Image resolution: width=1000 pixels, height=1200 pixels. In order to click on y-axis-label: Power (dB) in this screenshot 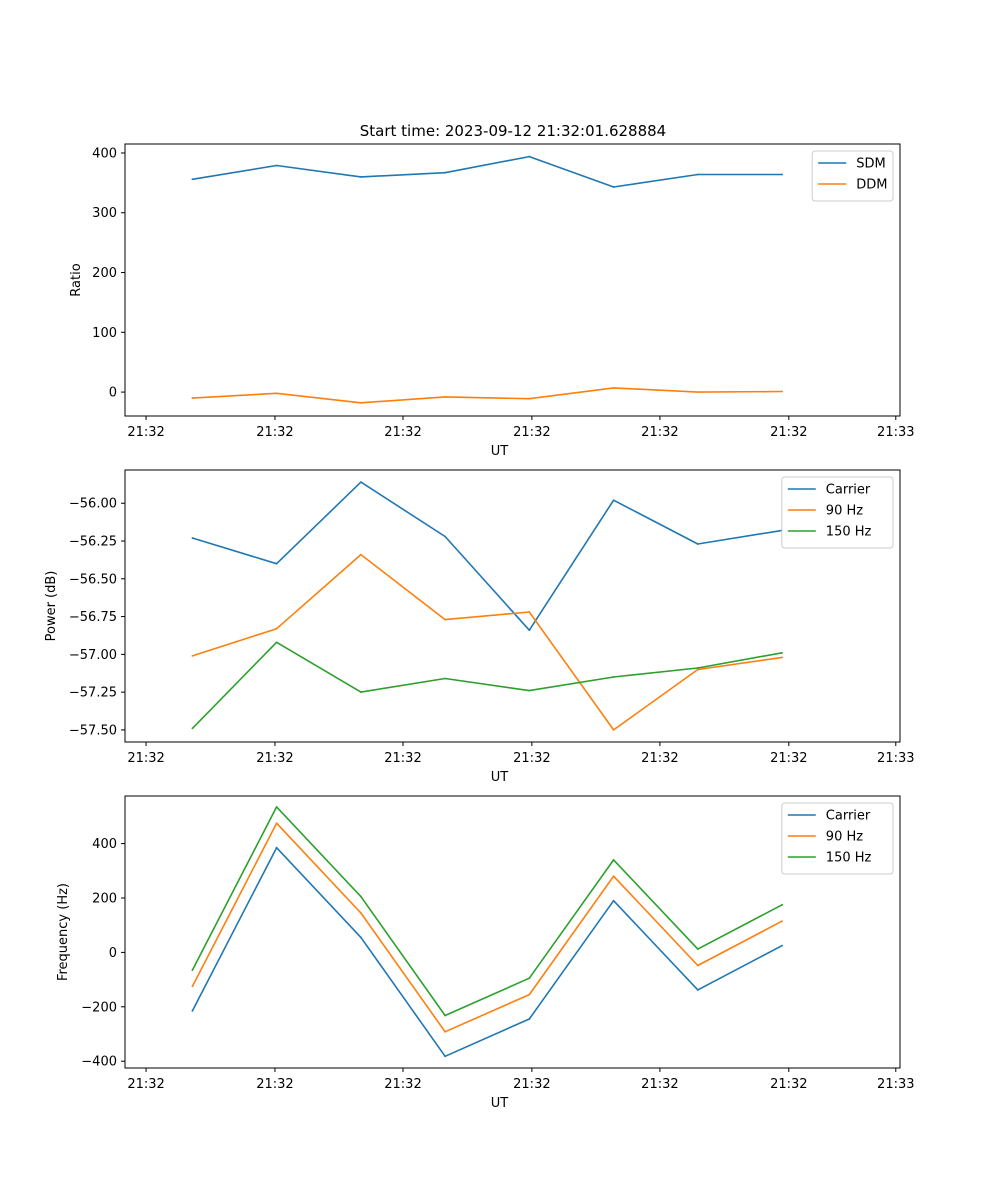, I will do `click(51, 606)`.